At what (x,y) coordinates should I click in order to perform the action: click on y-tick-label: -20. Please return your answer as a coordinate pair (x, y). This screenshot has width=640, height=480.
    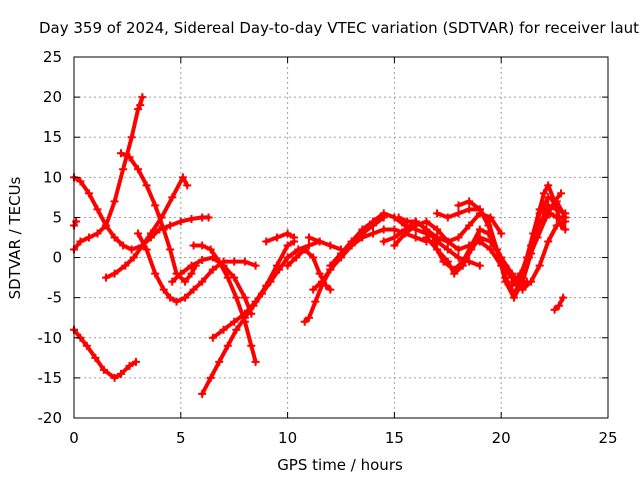
    Looking at the image, I should click on (50, 418).